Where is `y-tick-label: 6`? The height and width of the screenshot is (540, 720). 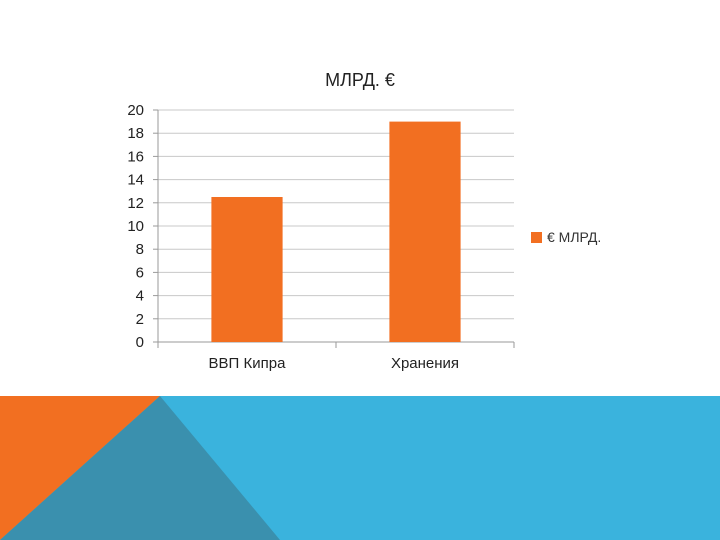
y-tick-label: 6 is located at coordinates (140, 272).